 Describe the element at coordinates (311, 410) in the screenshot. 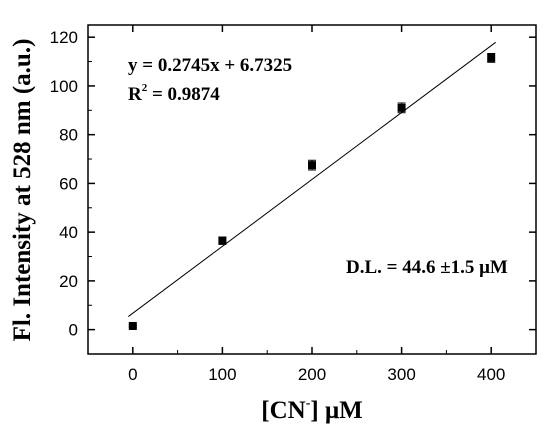

I see `x-axis-title: [CN-] μM` at that location.